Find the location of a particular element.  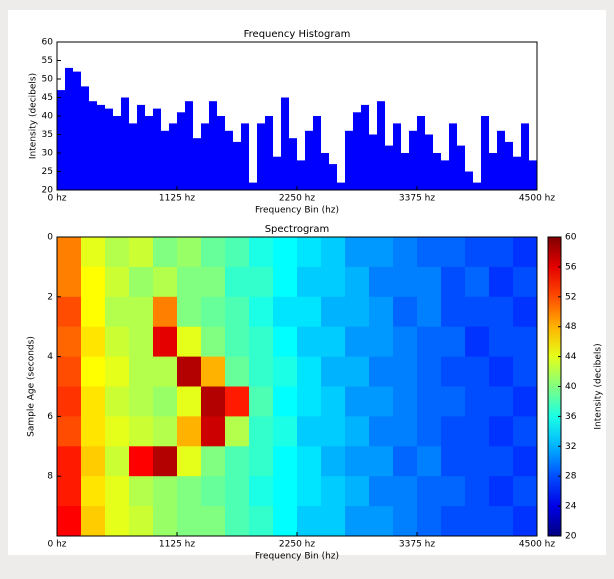

x-tick-label: 1125 hz is located at coordinates (177, 199).